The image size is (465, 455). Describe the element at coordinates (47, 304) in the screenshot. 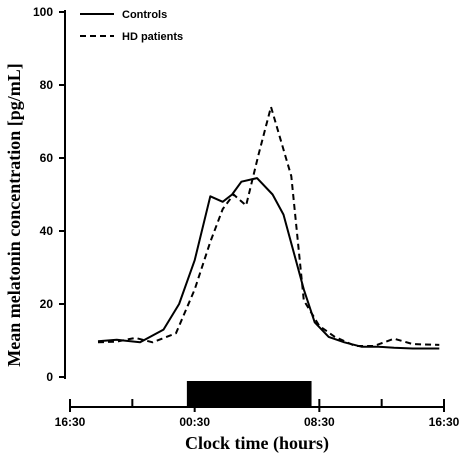

I see `y-tick-label: 20` at that location.